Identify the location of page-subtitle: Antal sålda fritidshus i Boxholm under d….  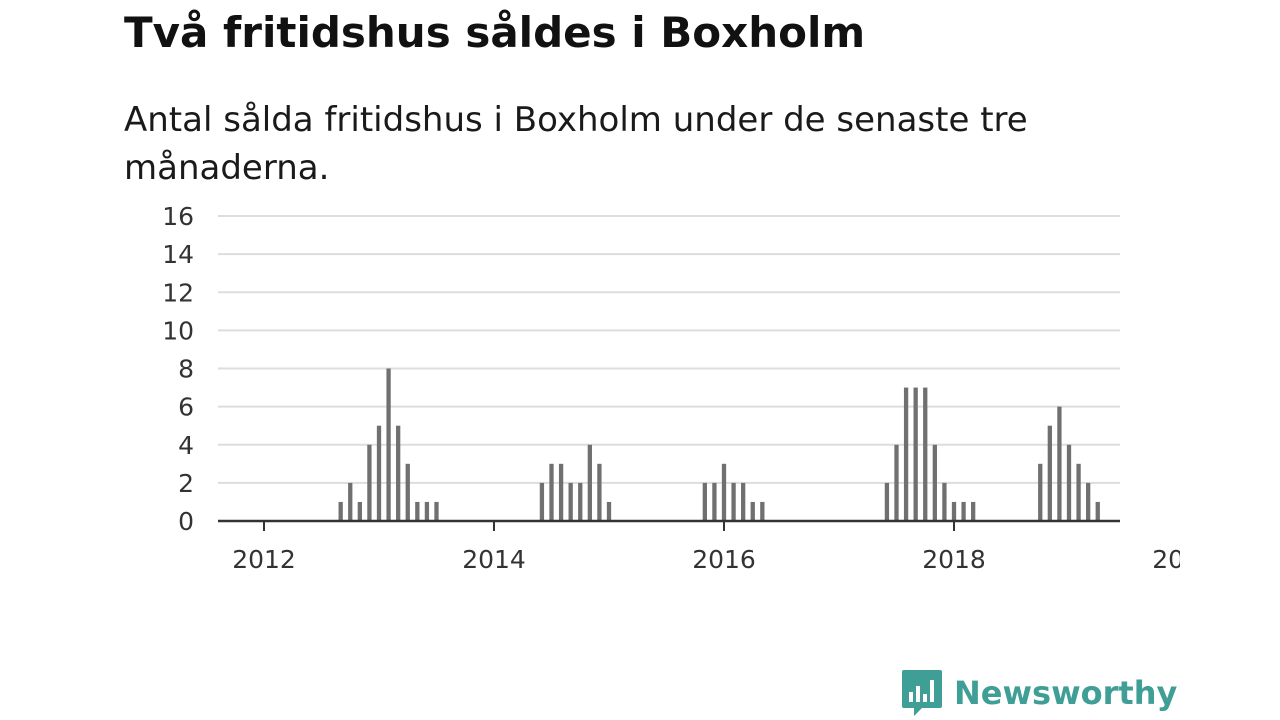
(576, 144).